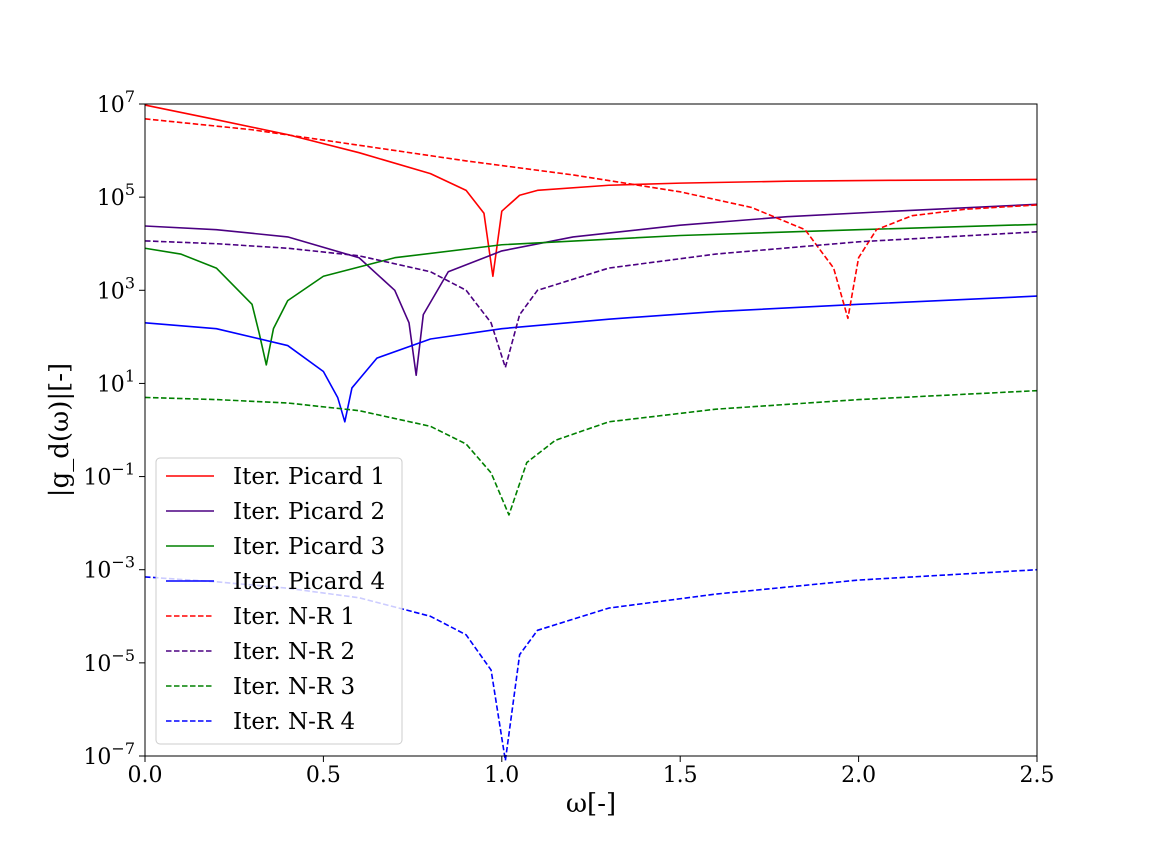 This screenshot has height=864, width=1152. I want to click on x-tick-label: 0.5, so click(323, 775).